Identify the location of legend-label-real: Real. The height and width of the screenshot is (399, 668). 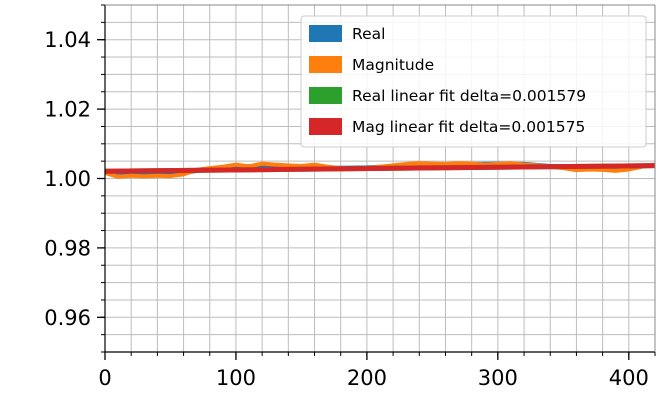
(368, 34).